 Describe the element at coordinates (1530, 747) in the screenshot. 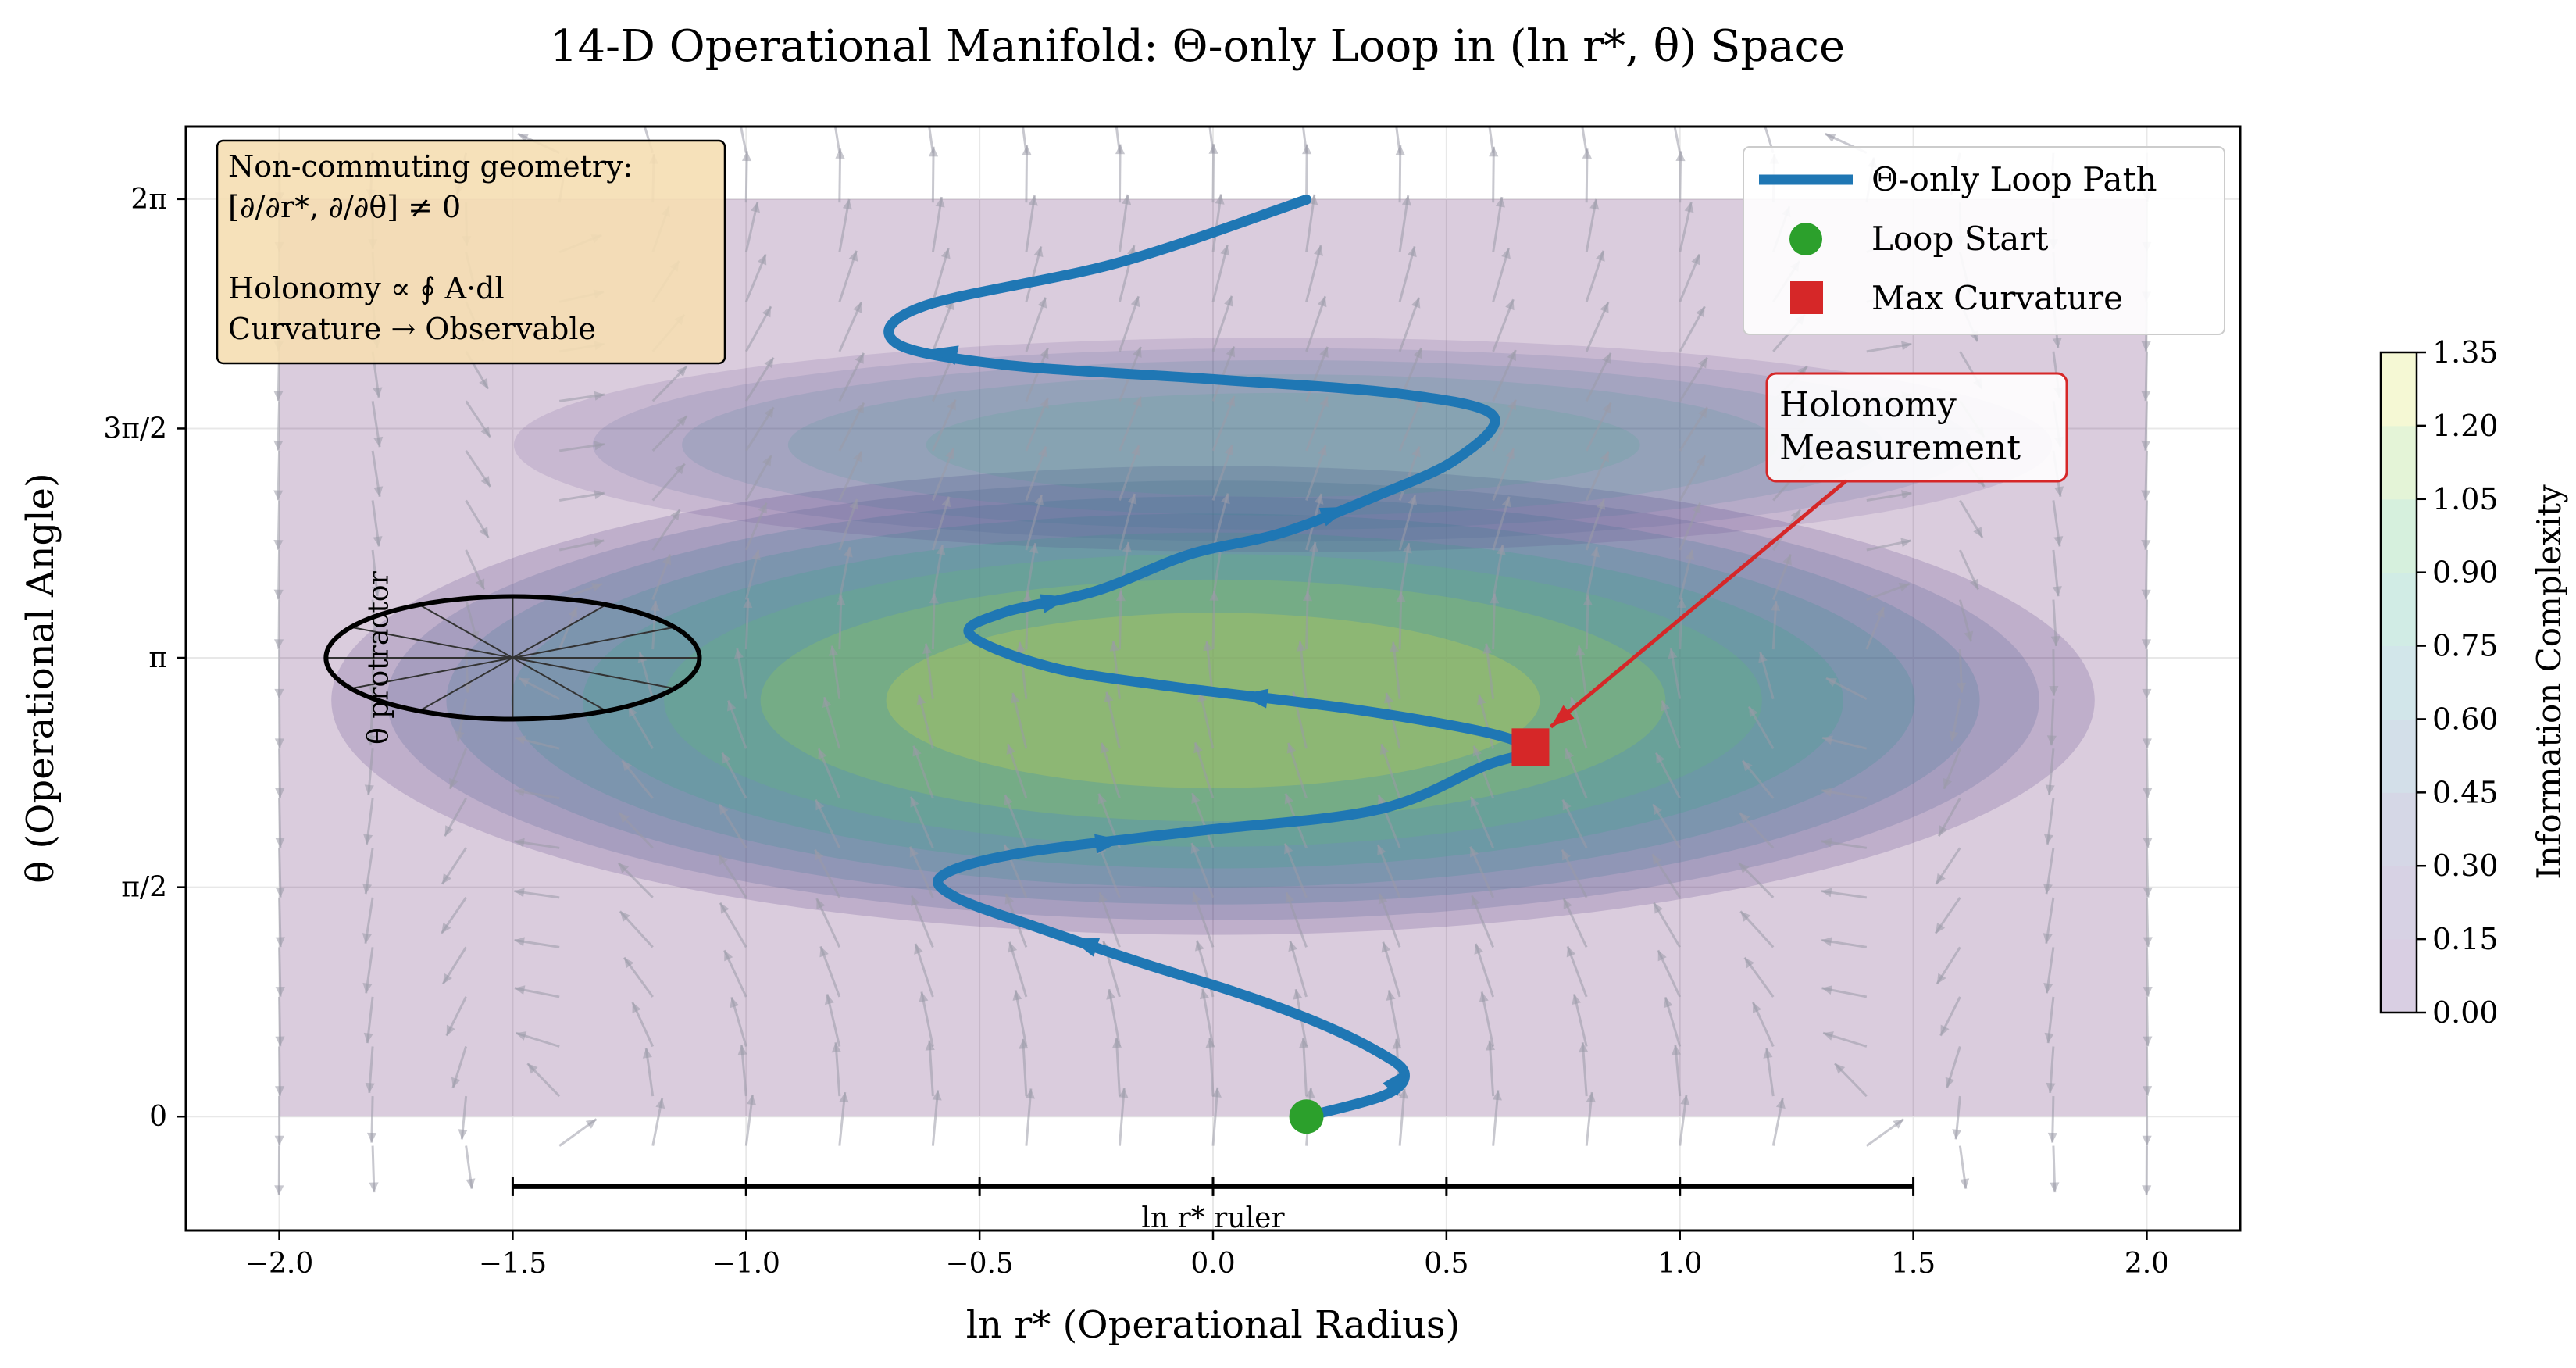

I see `marker-max-curvature` at that location.